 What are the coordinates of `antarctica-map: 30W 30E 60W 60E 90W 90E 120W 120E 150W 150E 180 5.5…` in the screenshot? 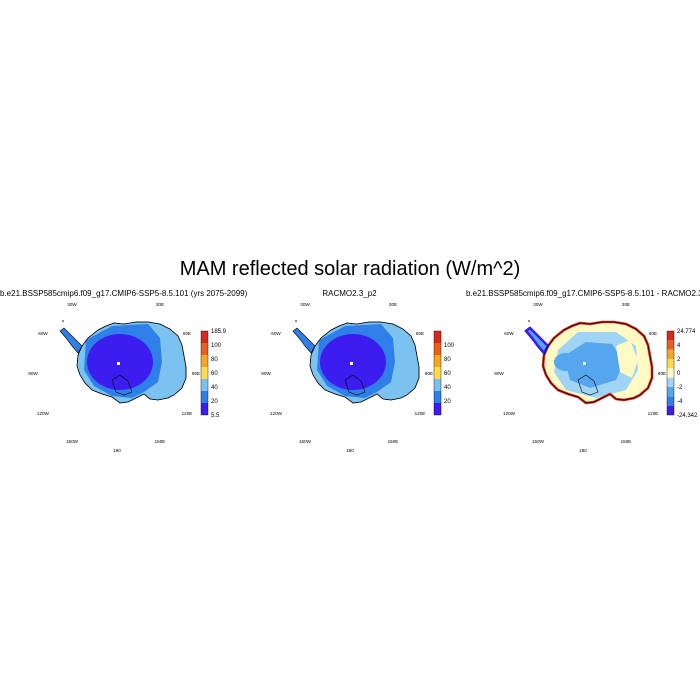 It's located at (127, 377).